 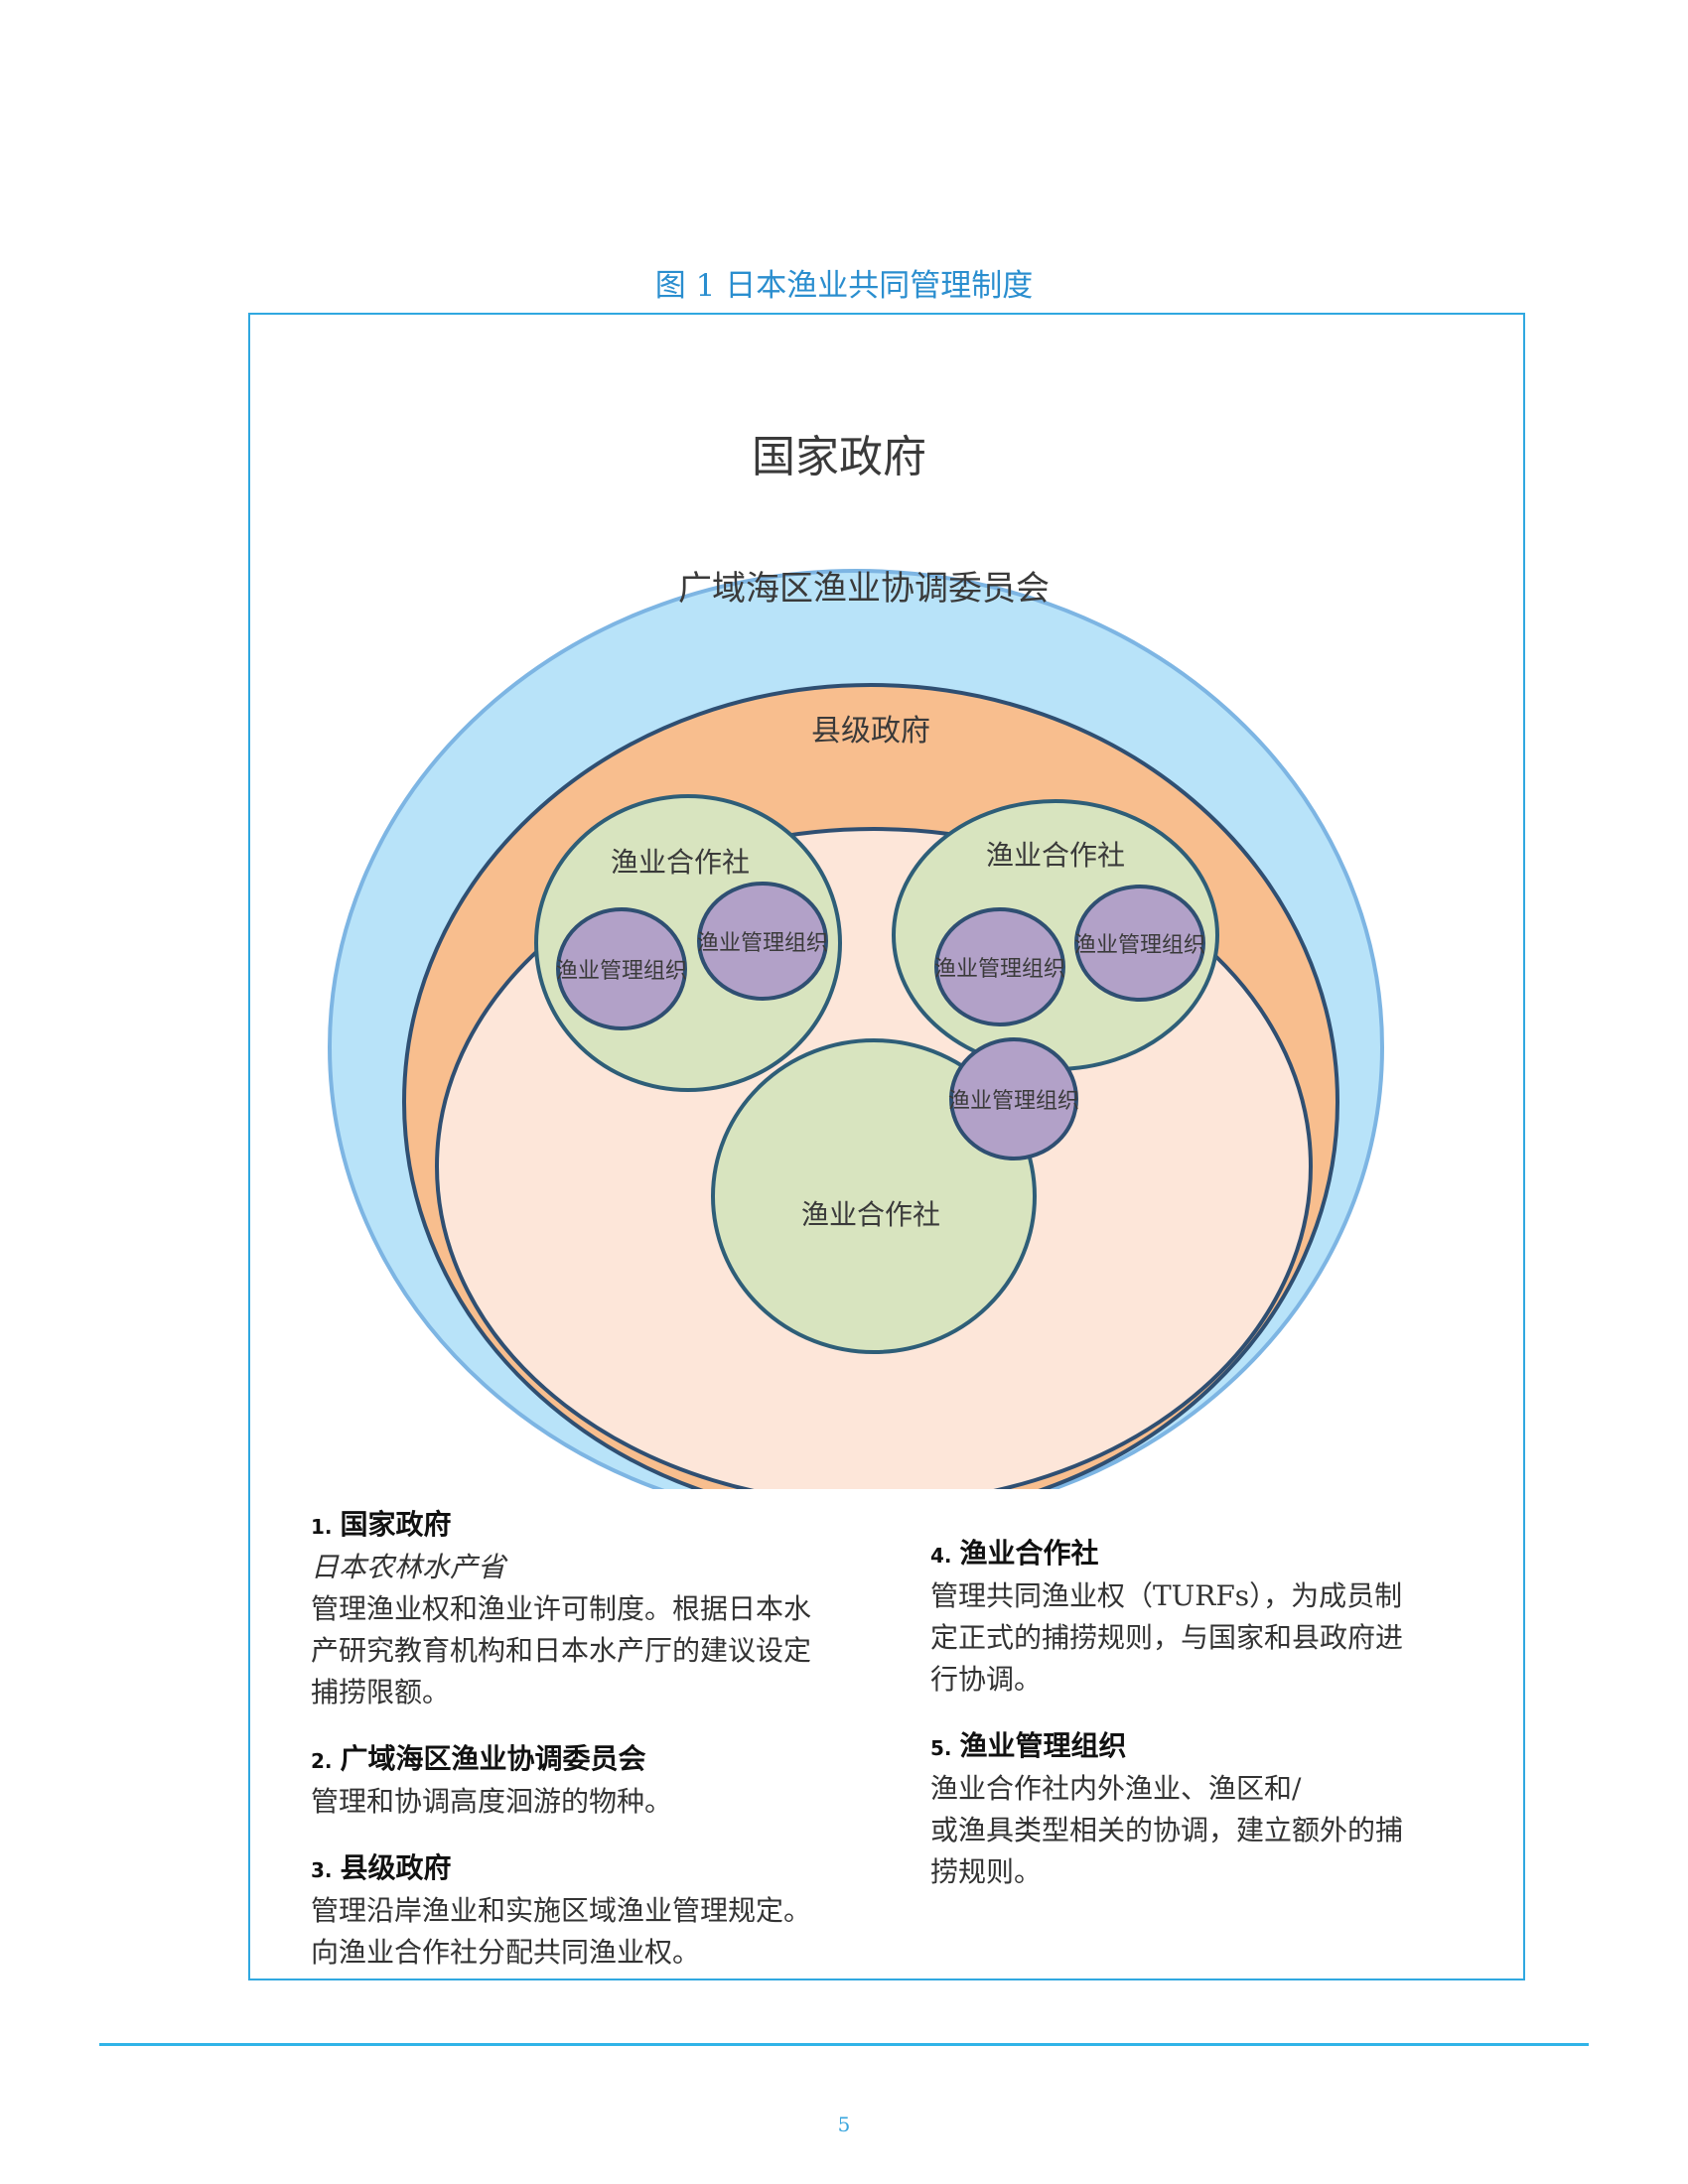 What do you see at coordinates (1167, 1830) in the screenshot?
I see `legend-item-5-description: 渔业合作社内外渔业、渔区和/ 或渔具类型相关的协调，建立额外的捕 捞规则。` at bounding box center [1167, 1830].